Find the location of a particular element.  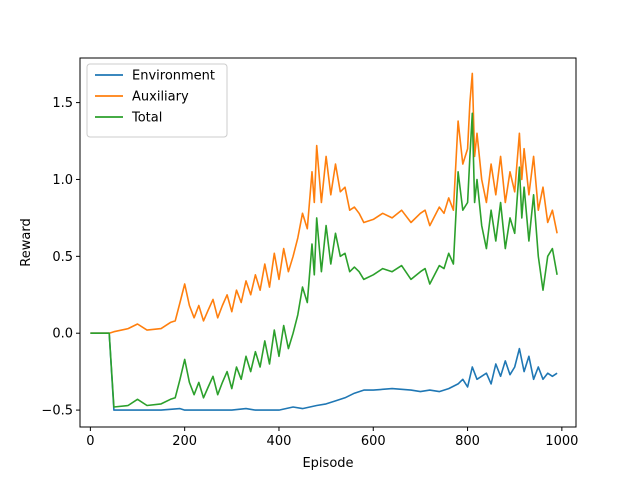

legend: Environment Auxiliary Total is located at coordinates (157, 100).